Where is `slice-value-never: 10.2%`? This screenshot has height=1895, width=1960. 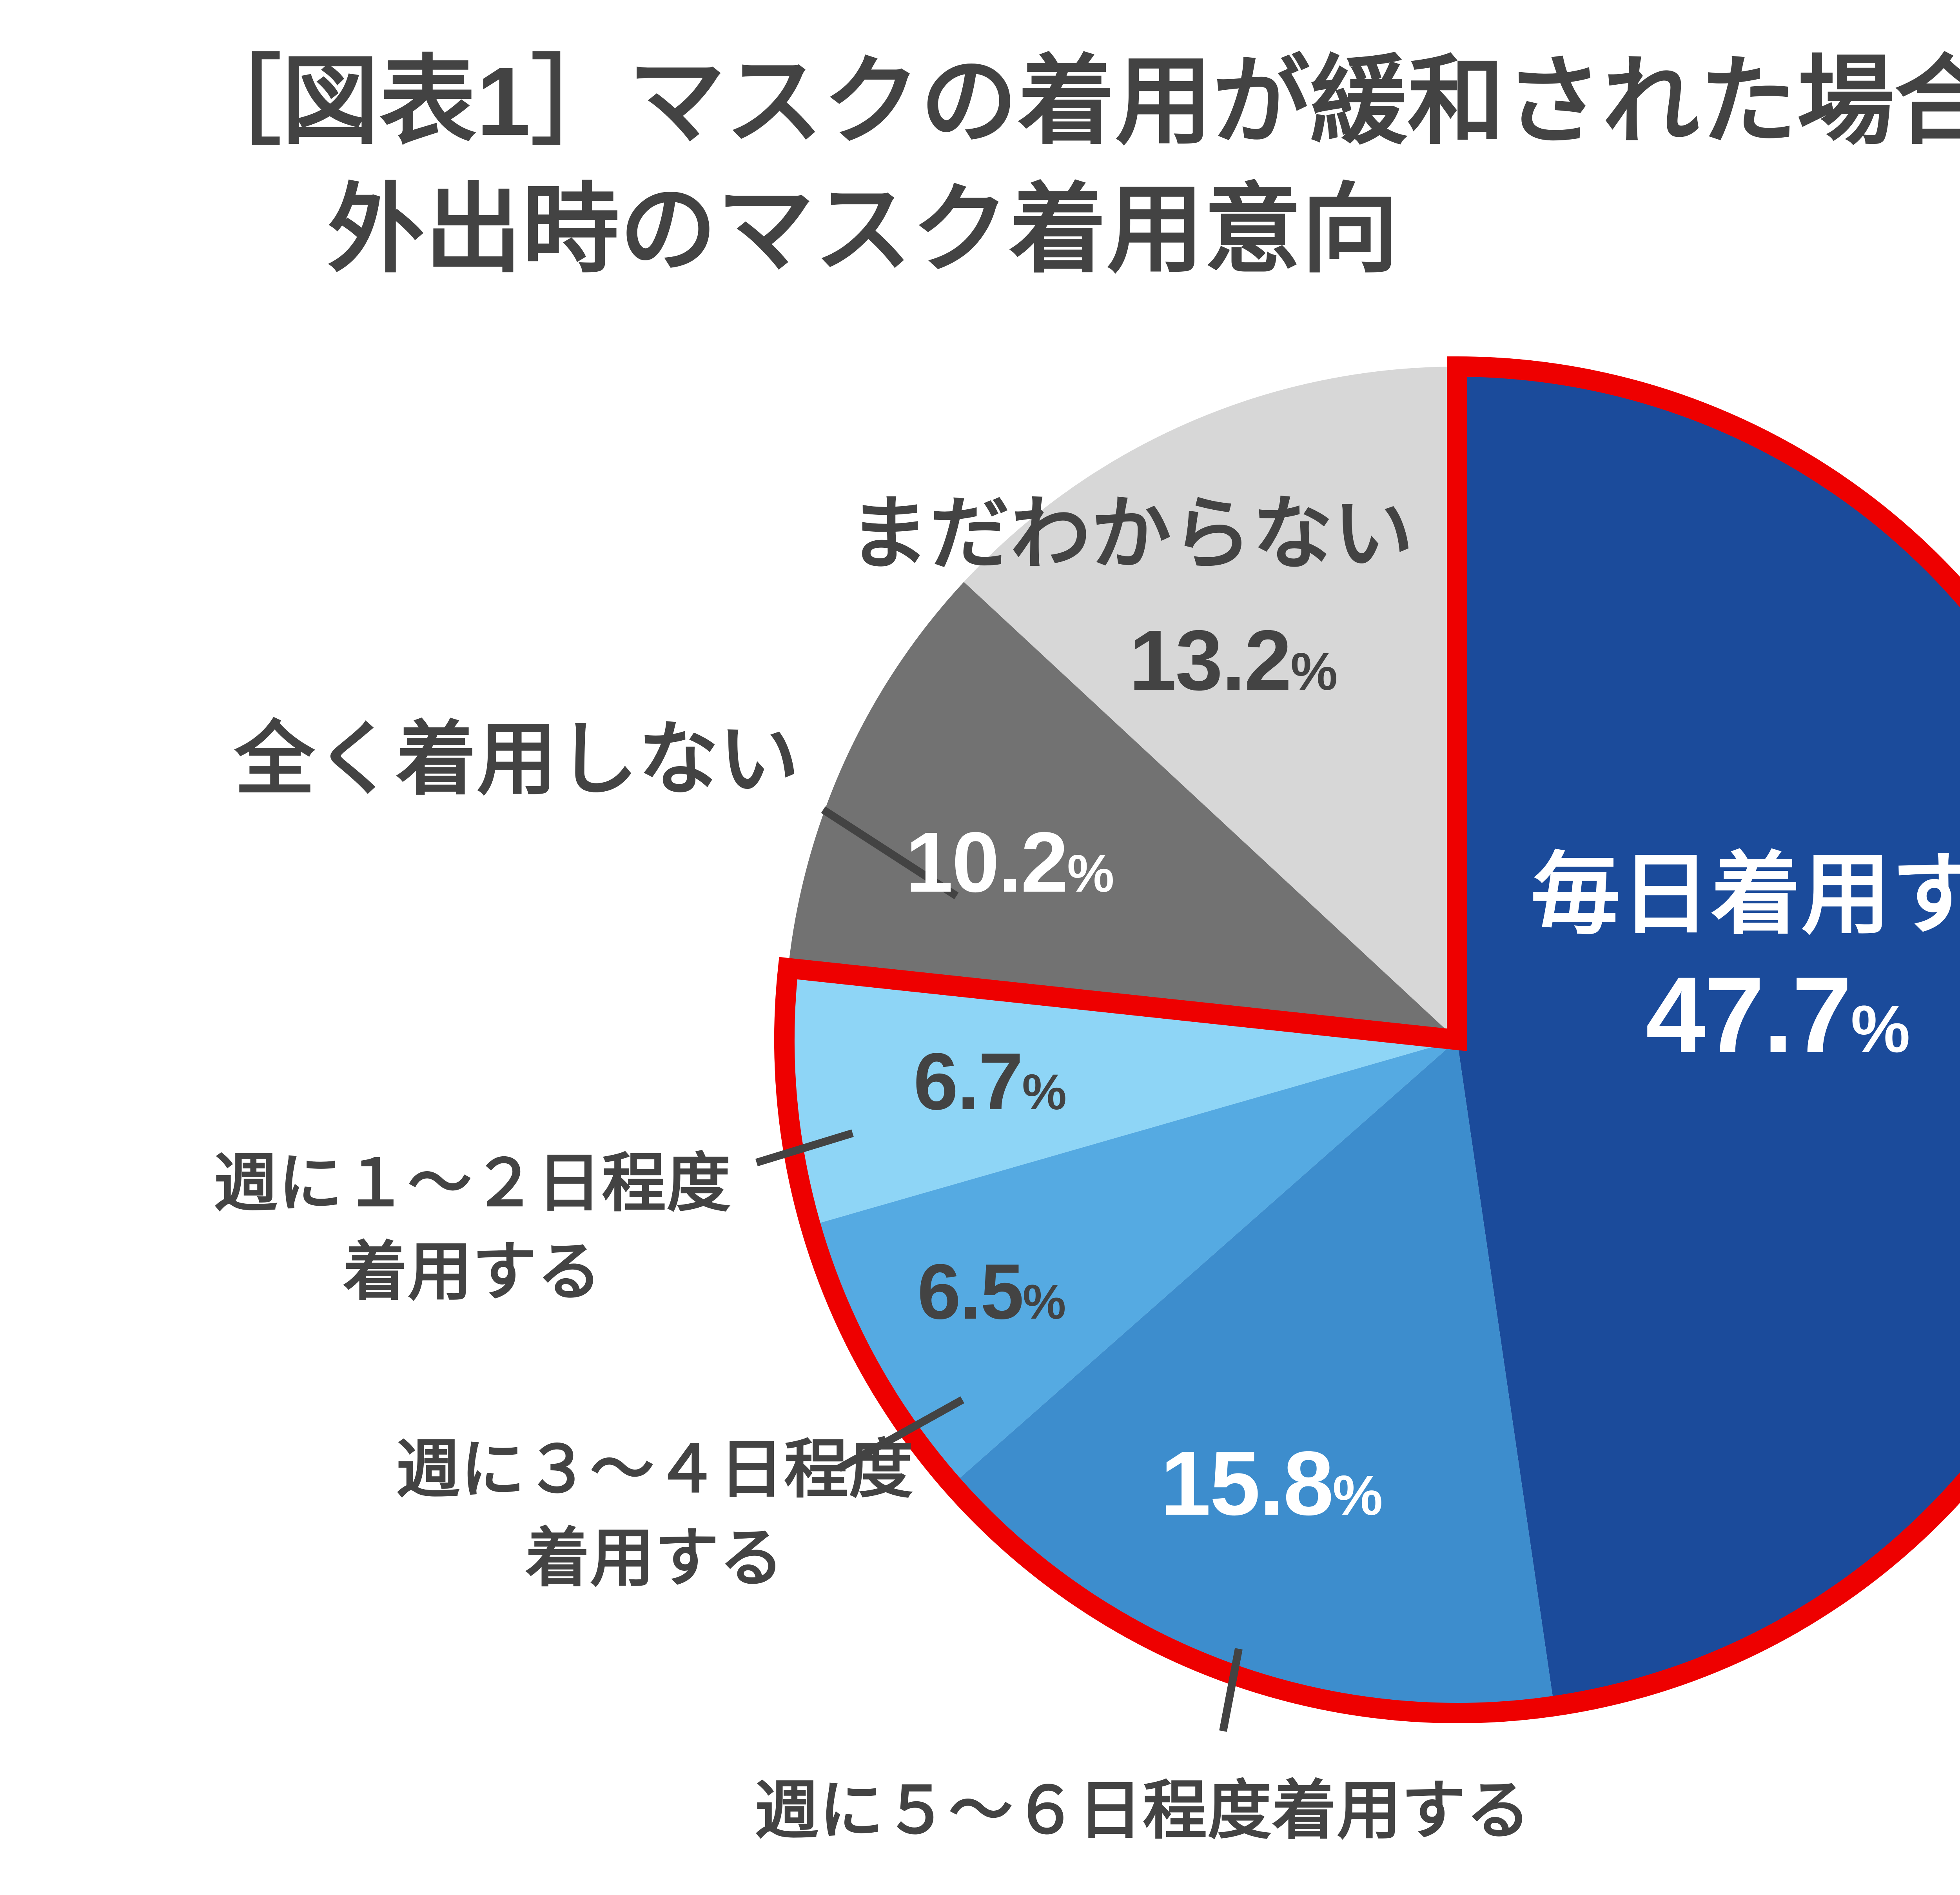
slice-value-never: 10.2% is located at coordinates (1010, 863).